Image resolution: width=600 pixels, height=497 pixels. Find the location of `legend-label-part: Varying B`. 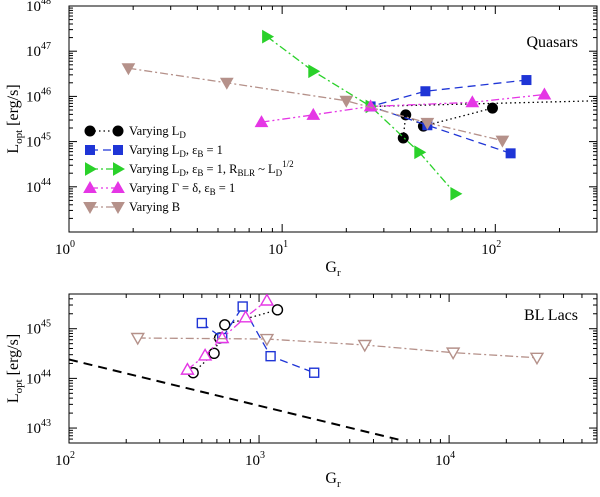

legend-label-part: Varying B is located at coordinates (154, 207).